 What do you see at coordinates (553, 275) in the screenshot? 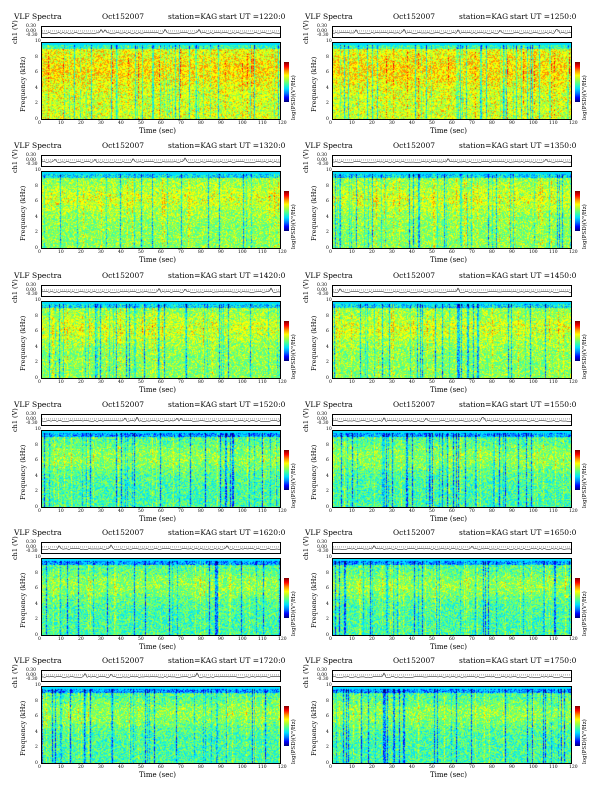
I see `panel-start-time: UT =1450:0` at bounding box center [553, 275].